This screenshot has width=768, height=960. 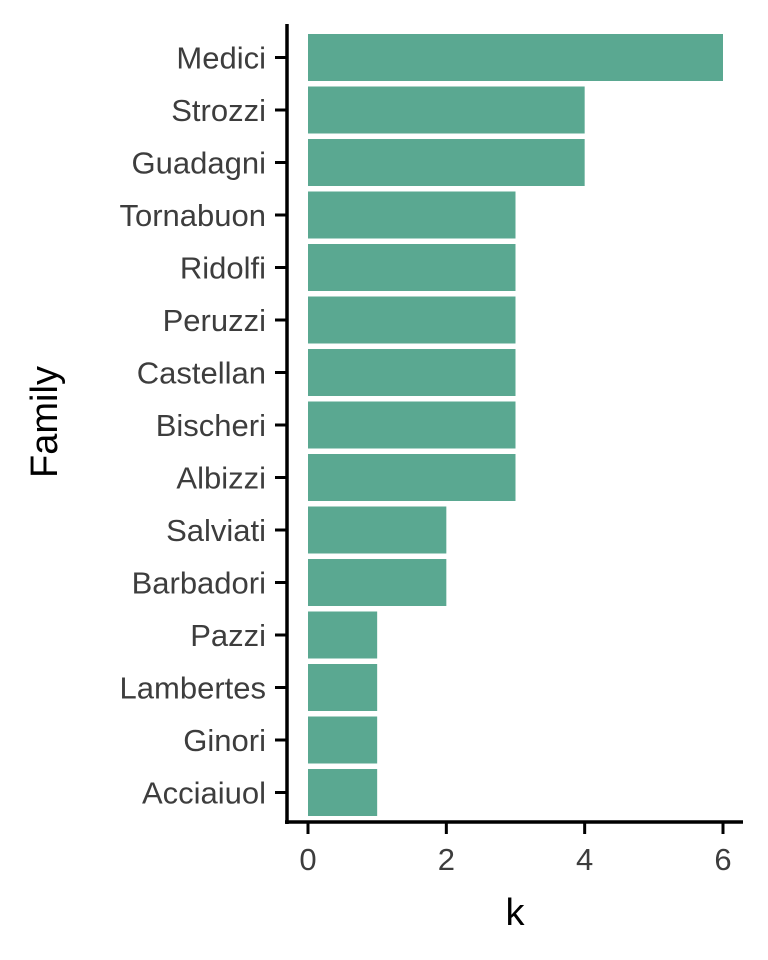 I want to click on x-tick-label-2: 2, so click(x=446, y=859).